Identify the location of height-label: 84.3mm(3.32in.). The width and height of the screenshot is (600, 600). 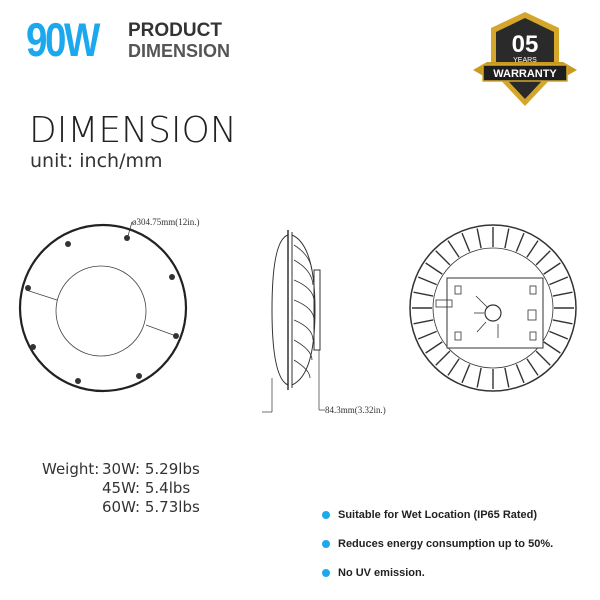
(355, 410).